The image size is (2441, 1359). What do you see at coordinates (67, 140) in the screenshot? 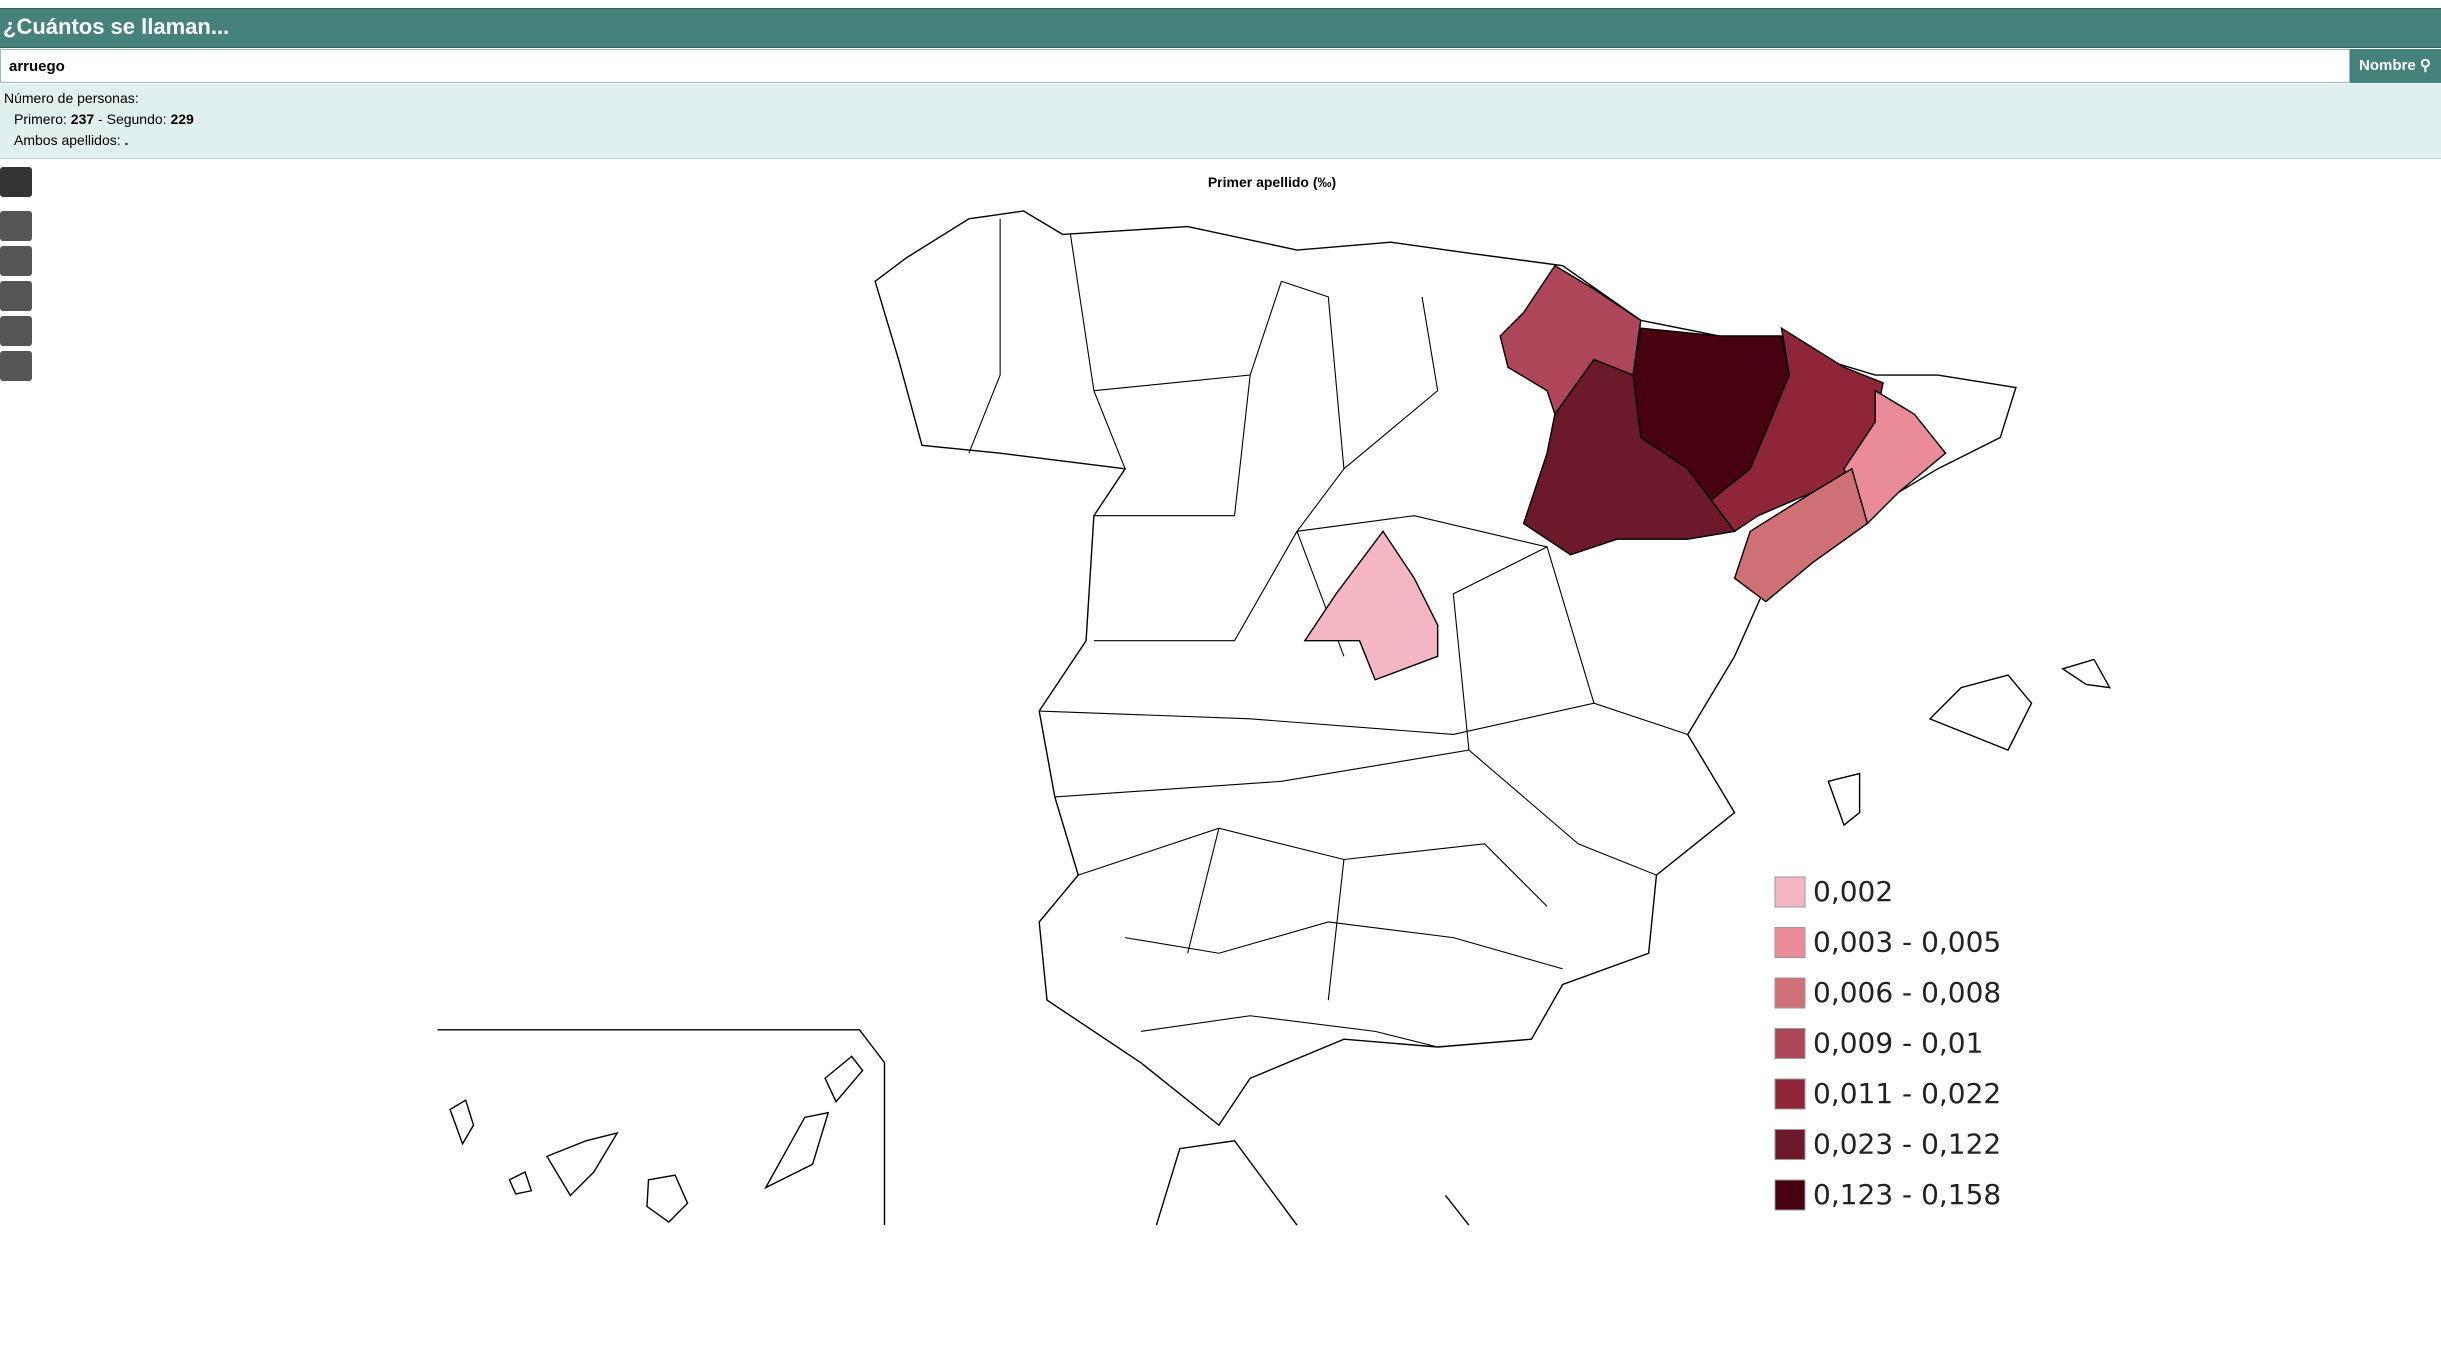
I see `info-label: Ambos apellidos:` at bounding box center [67, 140].